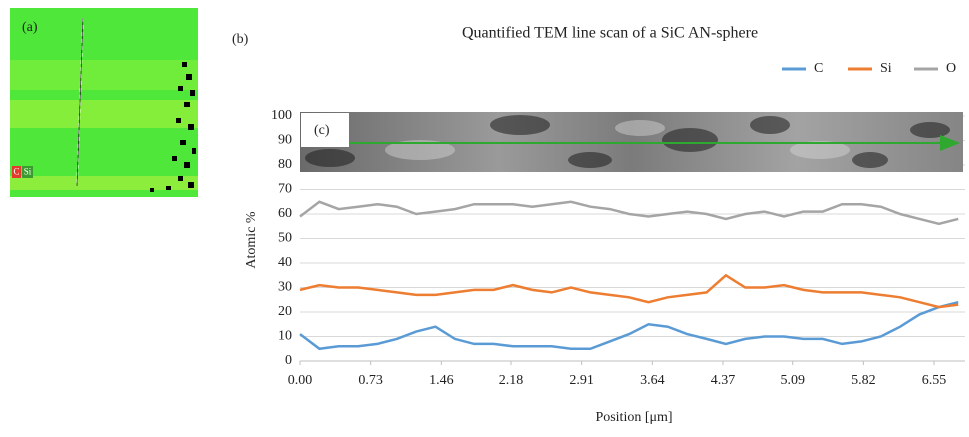 The width and height of the screenshot is (969, 437). What do you see at coordinates (288, 360) in the screenshot?
I see `y-tick-label: 0` at bounding box center [288, 360].